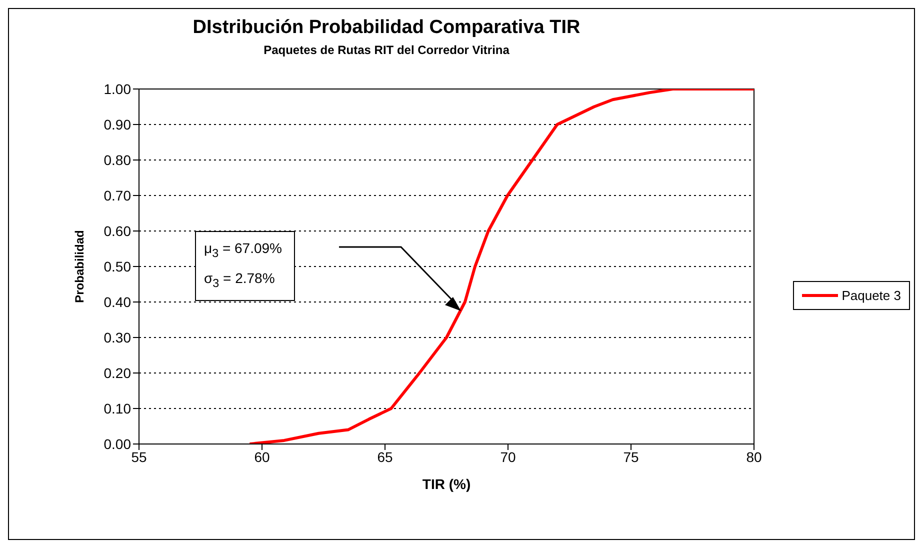 This screenshot has height=549, width=923. What do you see at coordinates (118, 444) in the screenshot?
I see `y-tick-label: 0.00` at bounding box center [118, 444].